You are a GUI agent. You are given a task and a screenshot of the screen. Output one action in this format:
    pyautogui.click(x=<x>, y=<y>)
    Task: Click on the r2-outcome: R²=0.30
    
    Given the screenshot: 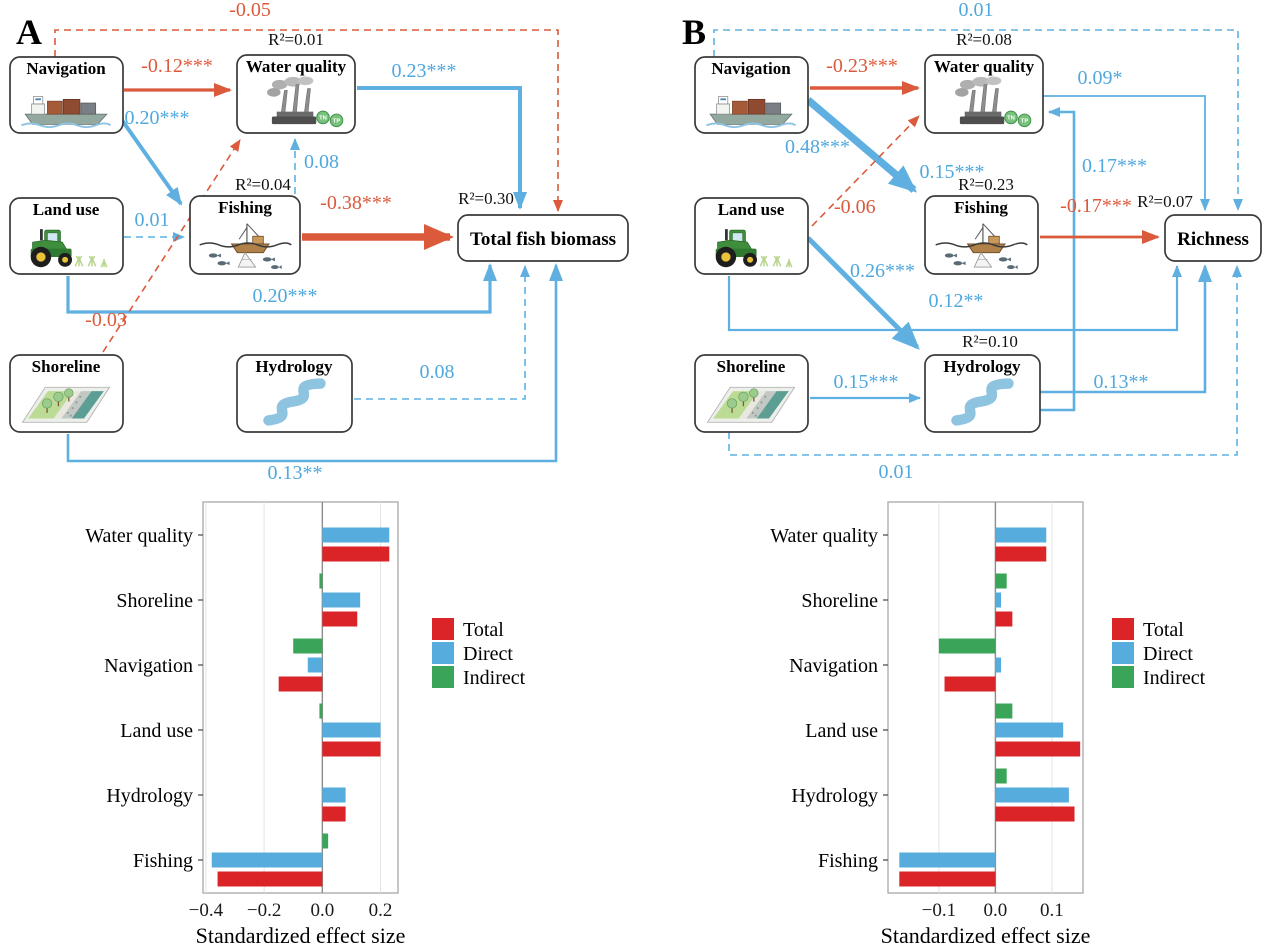 What is the action you would take?
    pyautogui.click(x=486, y=198)
    